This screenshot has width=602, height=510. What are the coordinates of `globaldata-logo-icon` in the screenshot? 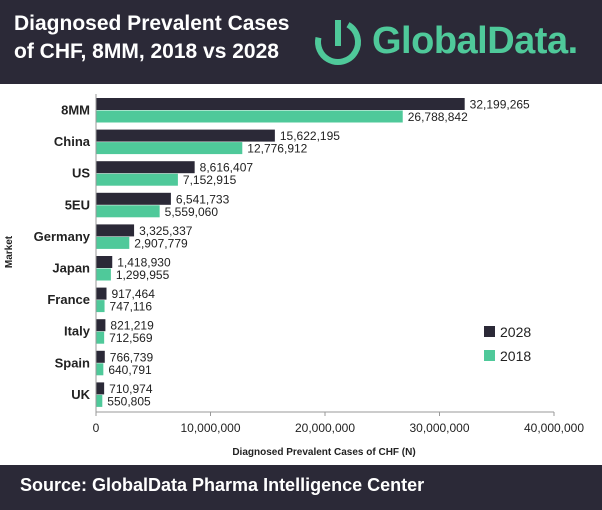 It's located at (338, 42).